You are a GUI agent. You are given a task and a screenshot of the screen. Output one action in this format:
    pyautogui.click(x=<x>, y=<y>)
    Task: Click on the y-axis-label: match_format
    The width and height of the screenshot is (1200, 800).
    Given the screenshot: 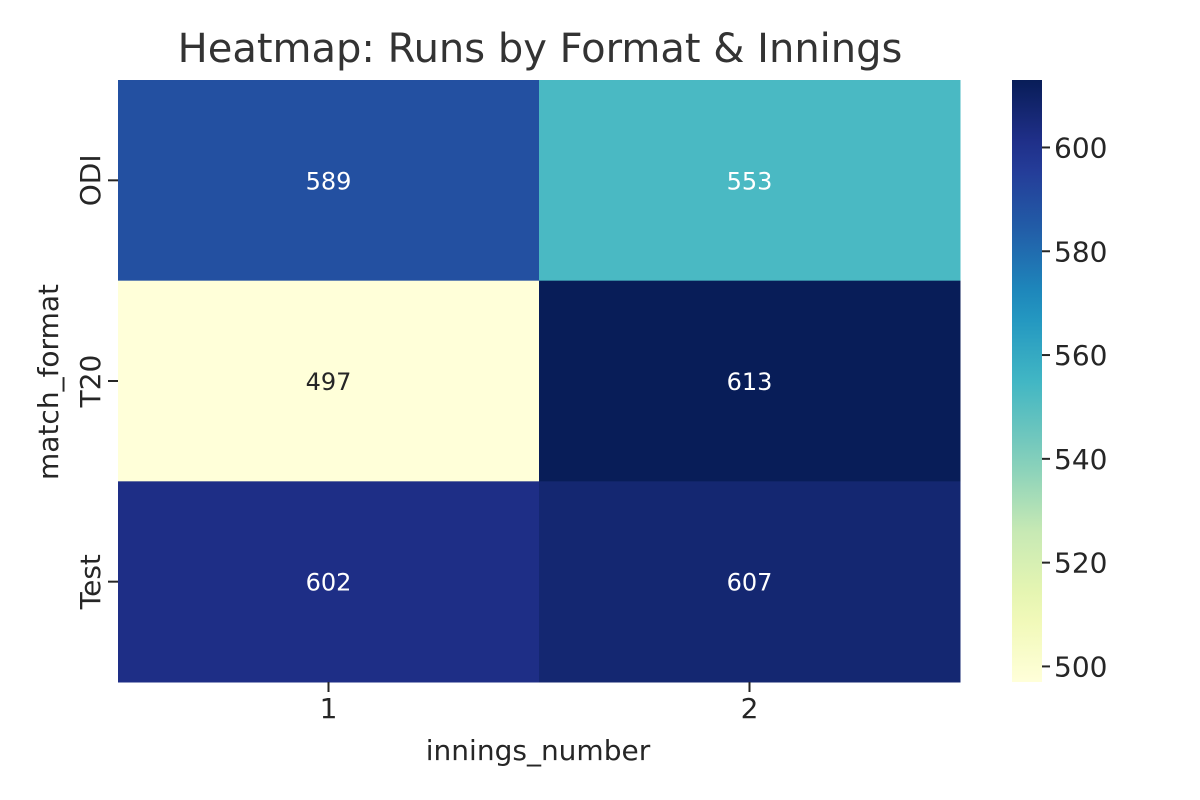 What is the action you would take?
    pyautogui.click(x=48, y=382)
    